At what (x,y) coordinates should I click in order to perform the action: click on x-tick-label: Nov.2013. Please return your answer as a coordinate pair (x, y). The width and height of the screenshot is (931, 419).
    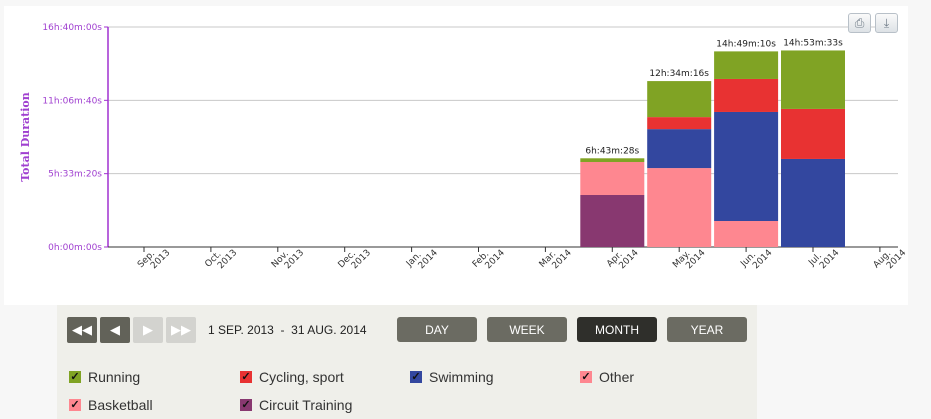
    Looking at the image, I should click on (288, 259).